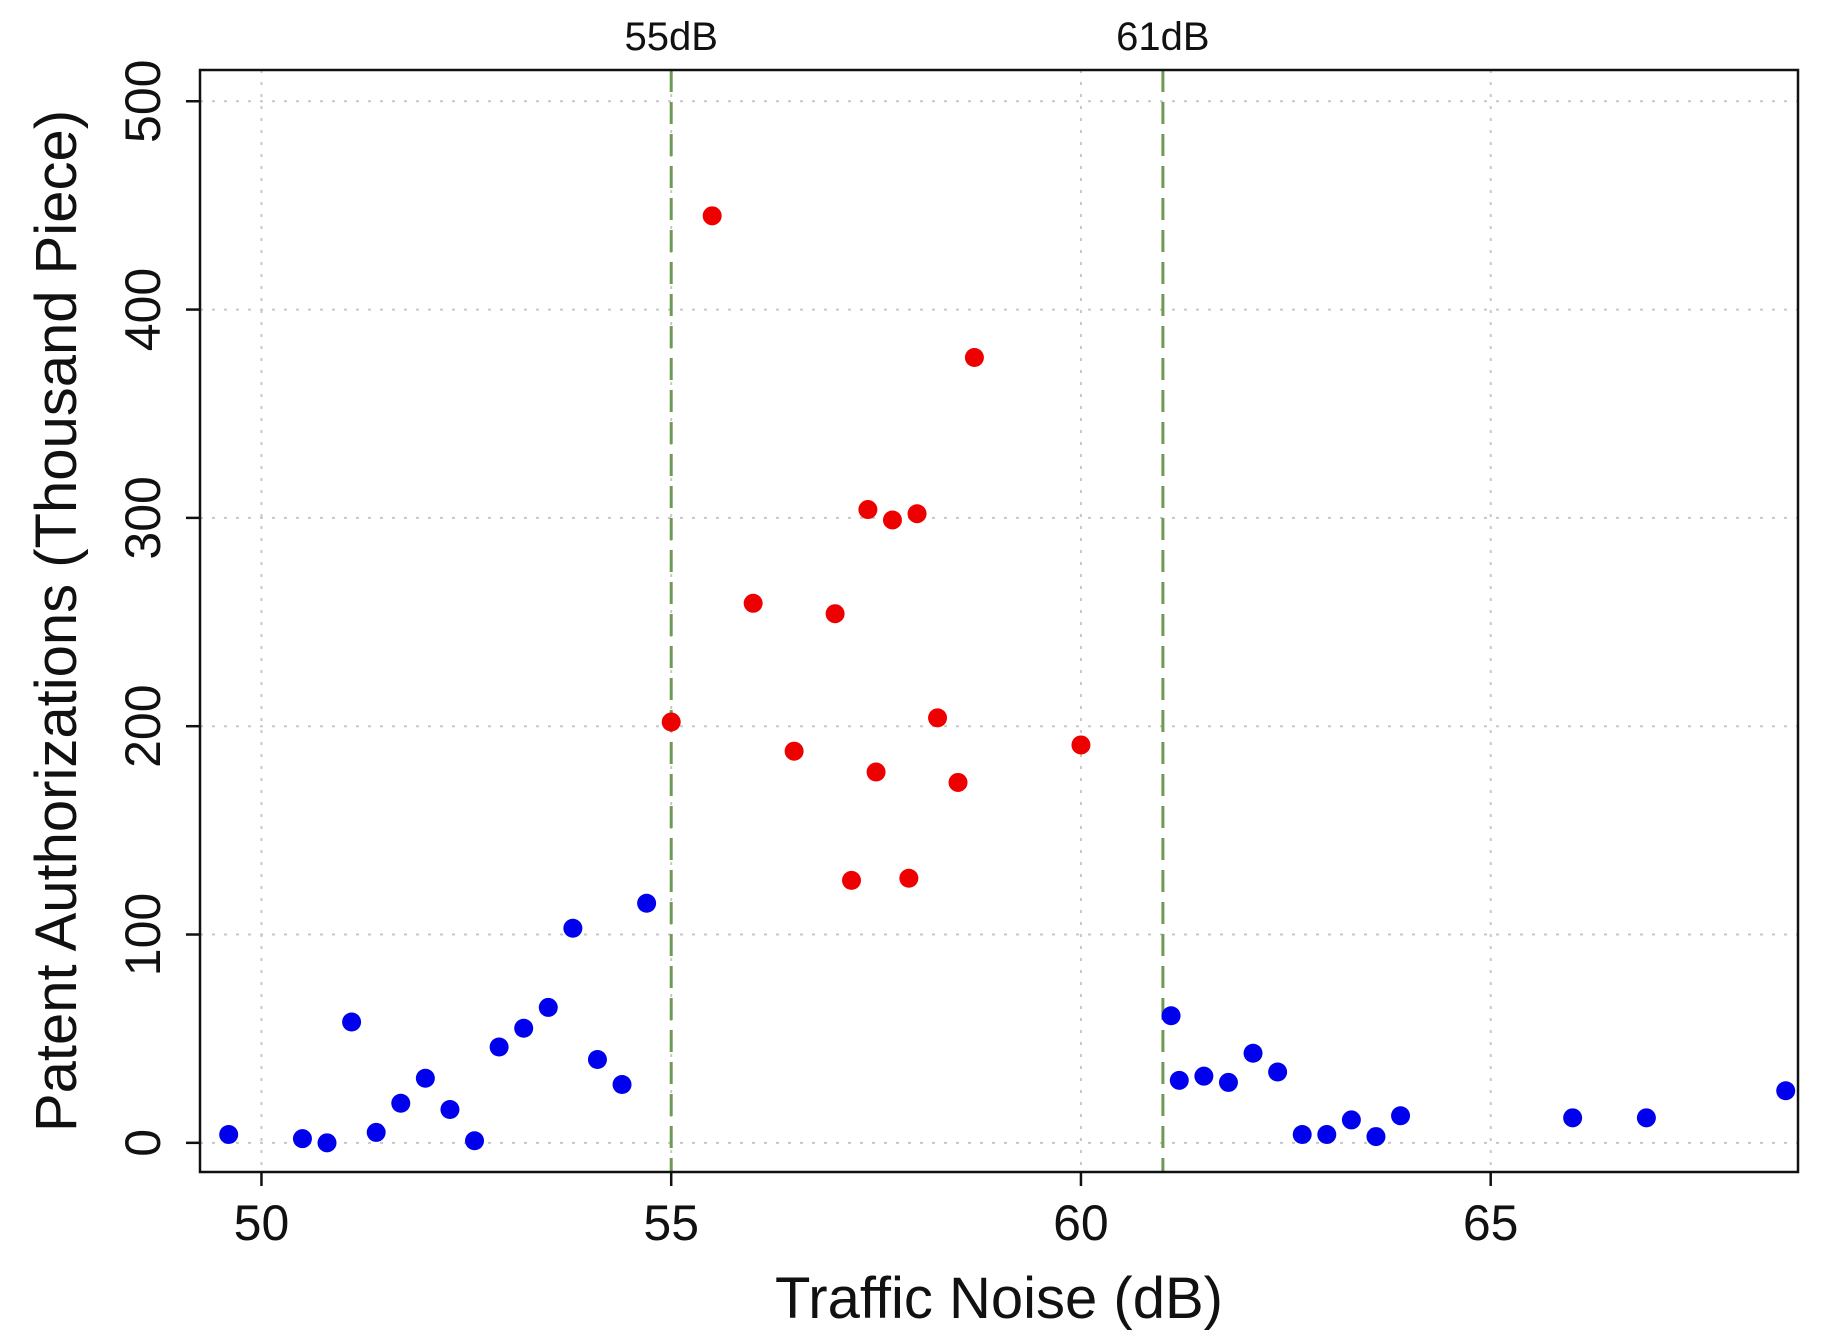 This screenshot has width=1840, height=1344. Describe the element at coordinates (143, 1143) in the screenshot. I see `y-tick-label-0: 0` at that location.